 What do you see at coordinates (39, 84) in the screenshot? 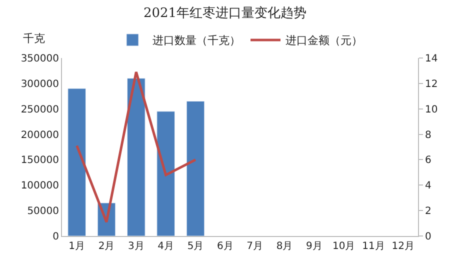
I see `y-tick-label: 300000` at bounding box center [39, 84].